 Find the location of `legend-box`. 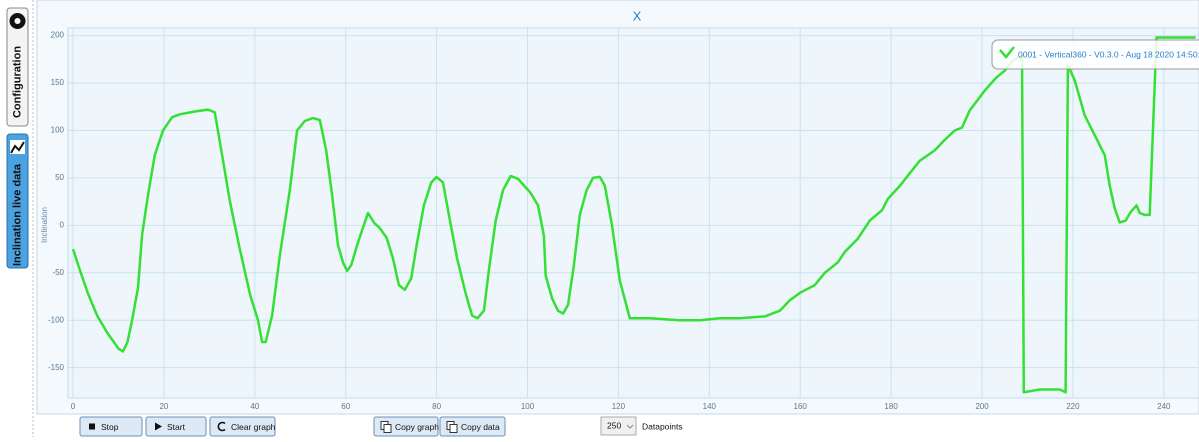

legend-box is located at coordinates (1095, 54).